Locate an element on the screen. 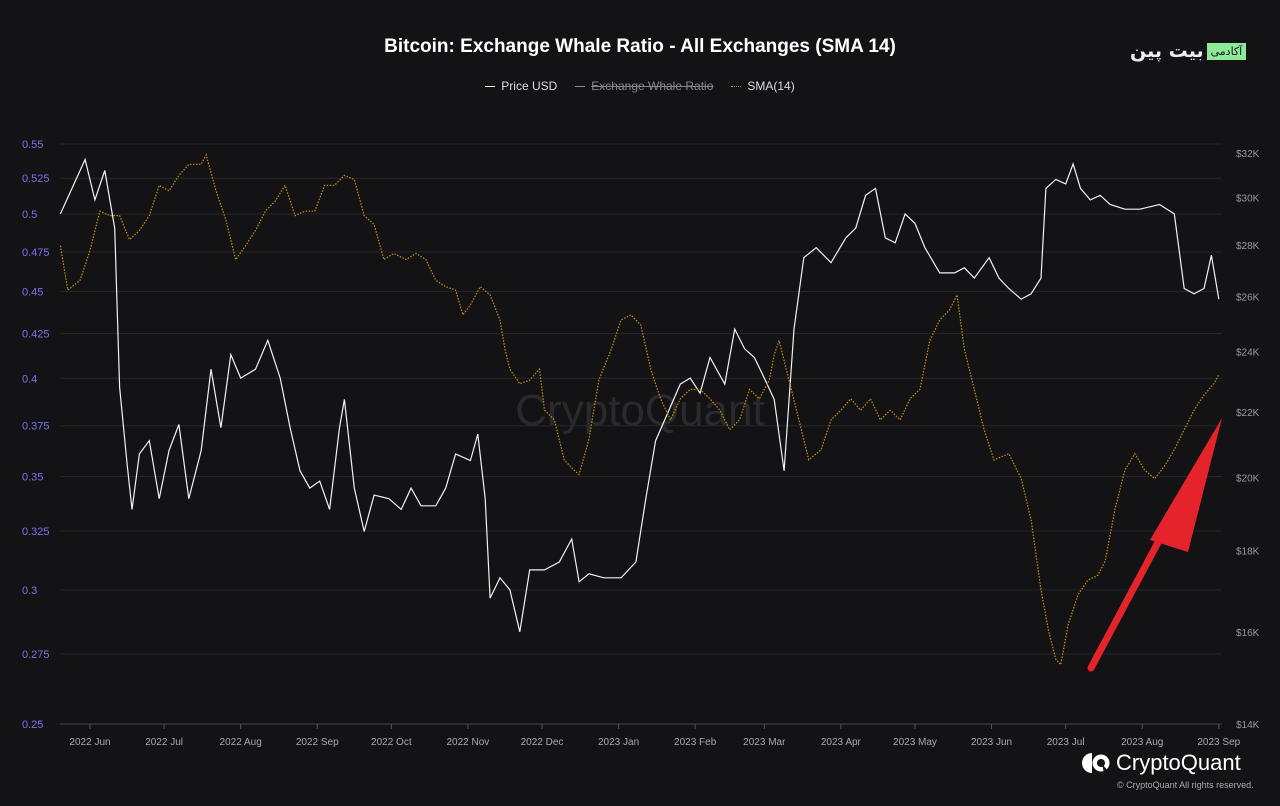  left-axis-tick-label: 0.45 is located at coordinates (32, 293).